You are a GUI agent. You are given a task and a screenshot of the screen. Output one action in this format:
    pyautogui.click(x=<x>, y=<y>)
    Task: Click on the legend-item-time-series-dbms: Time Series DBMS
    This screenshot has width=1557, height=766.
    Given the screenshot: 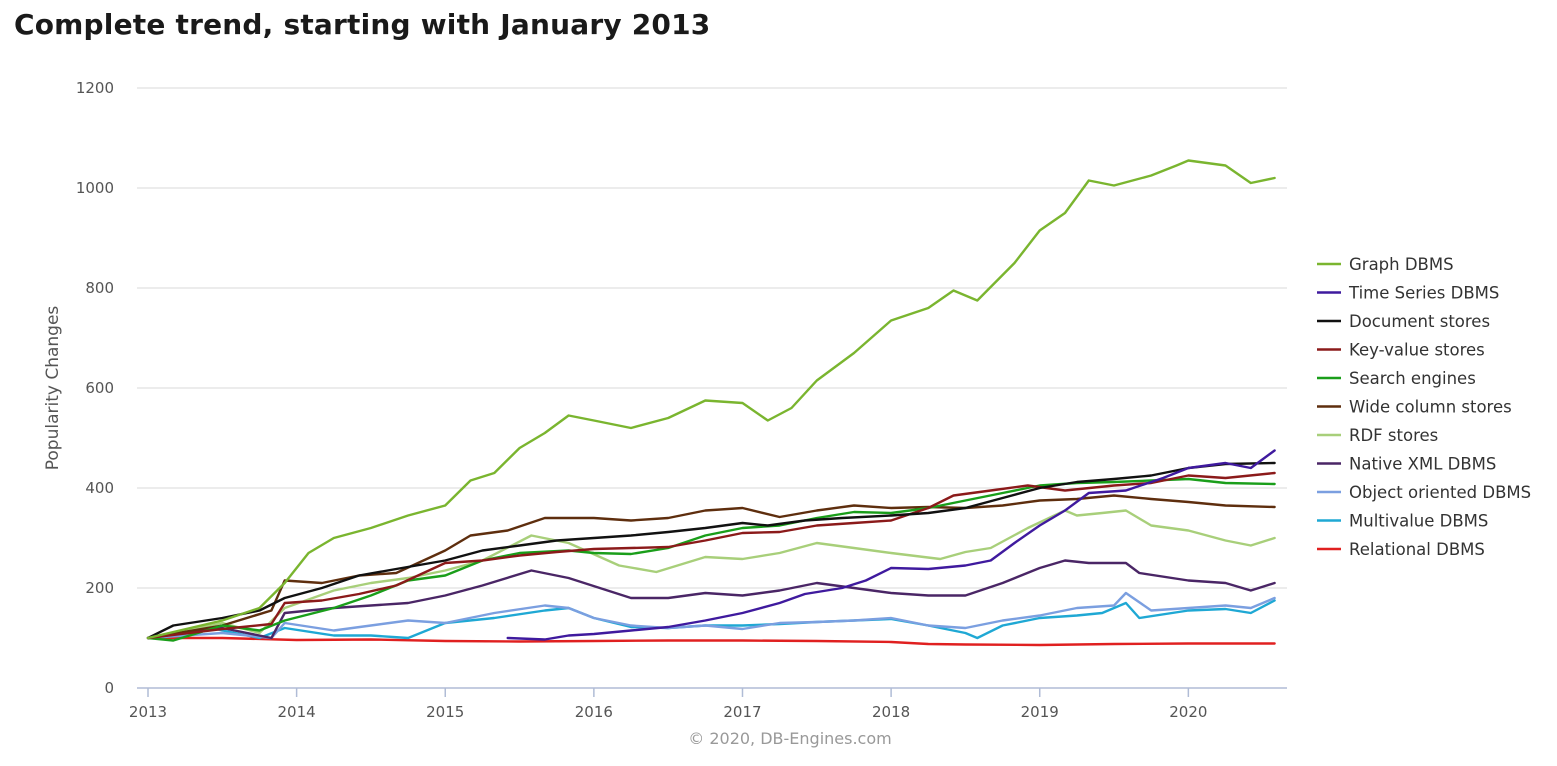 What is the action you would take?
    pyautogui.click(x=1408, y=293)
    